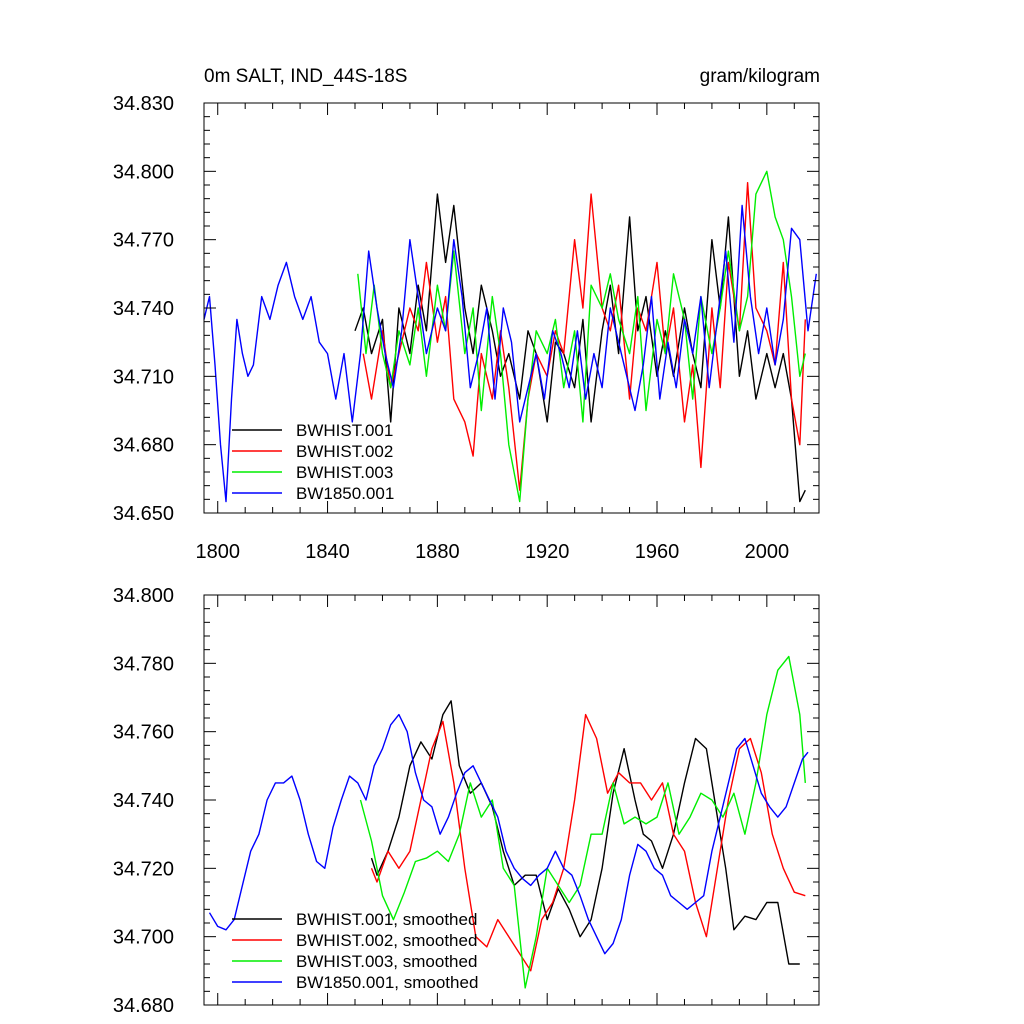 Image resolution: width=1024 pixels, height=1024 pixels. Describe the element at coordinates (387, 982) in the screenshot. I see `legend-label: BW1850.001, smoothed` at that location.